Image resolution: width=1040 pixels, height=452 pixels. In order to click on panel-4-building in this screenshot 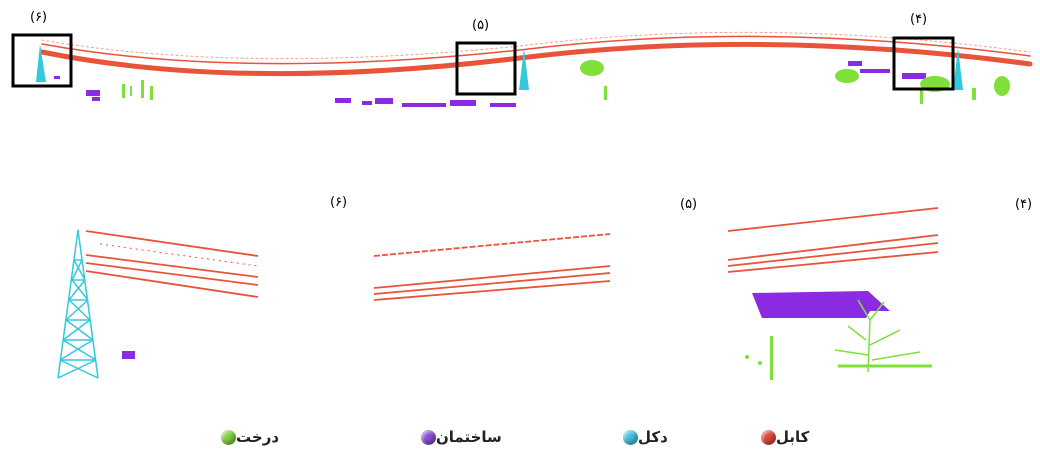, I will do `click(821, 304)`.